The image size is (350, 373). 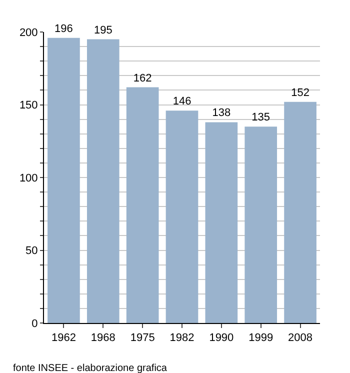 What do you see at coordinates (28, 178) in the screenshot?
I see `y-tick-label: 100` at bounding box center [28, 178].